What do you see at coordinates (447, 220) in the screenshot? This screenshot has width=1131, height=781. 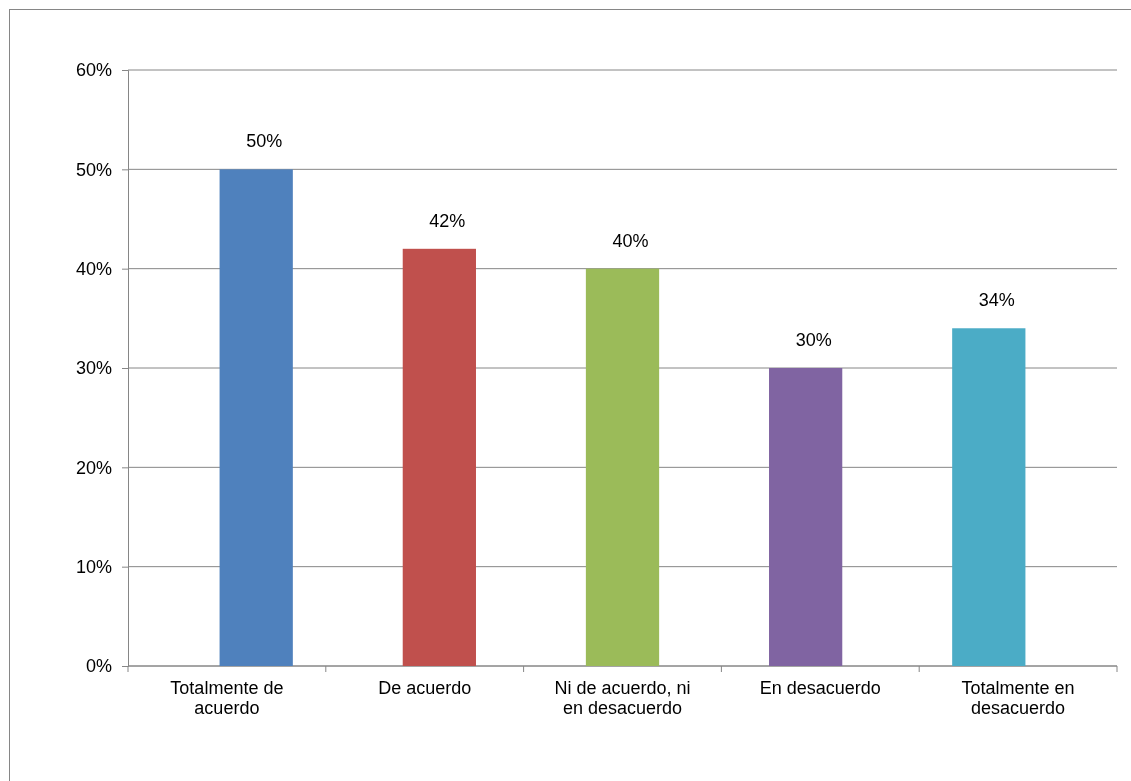 I see `data-label: 42%` at bounding box center [447, 220].